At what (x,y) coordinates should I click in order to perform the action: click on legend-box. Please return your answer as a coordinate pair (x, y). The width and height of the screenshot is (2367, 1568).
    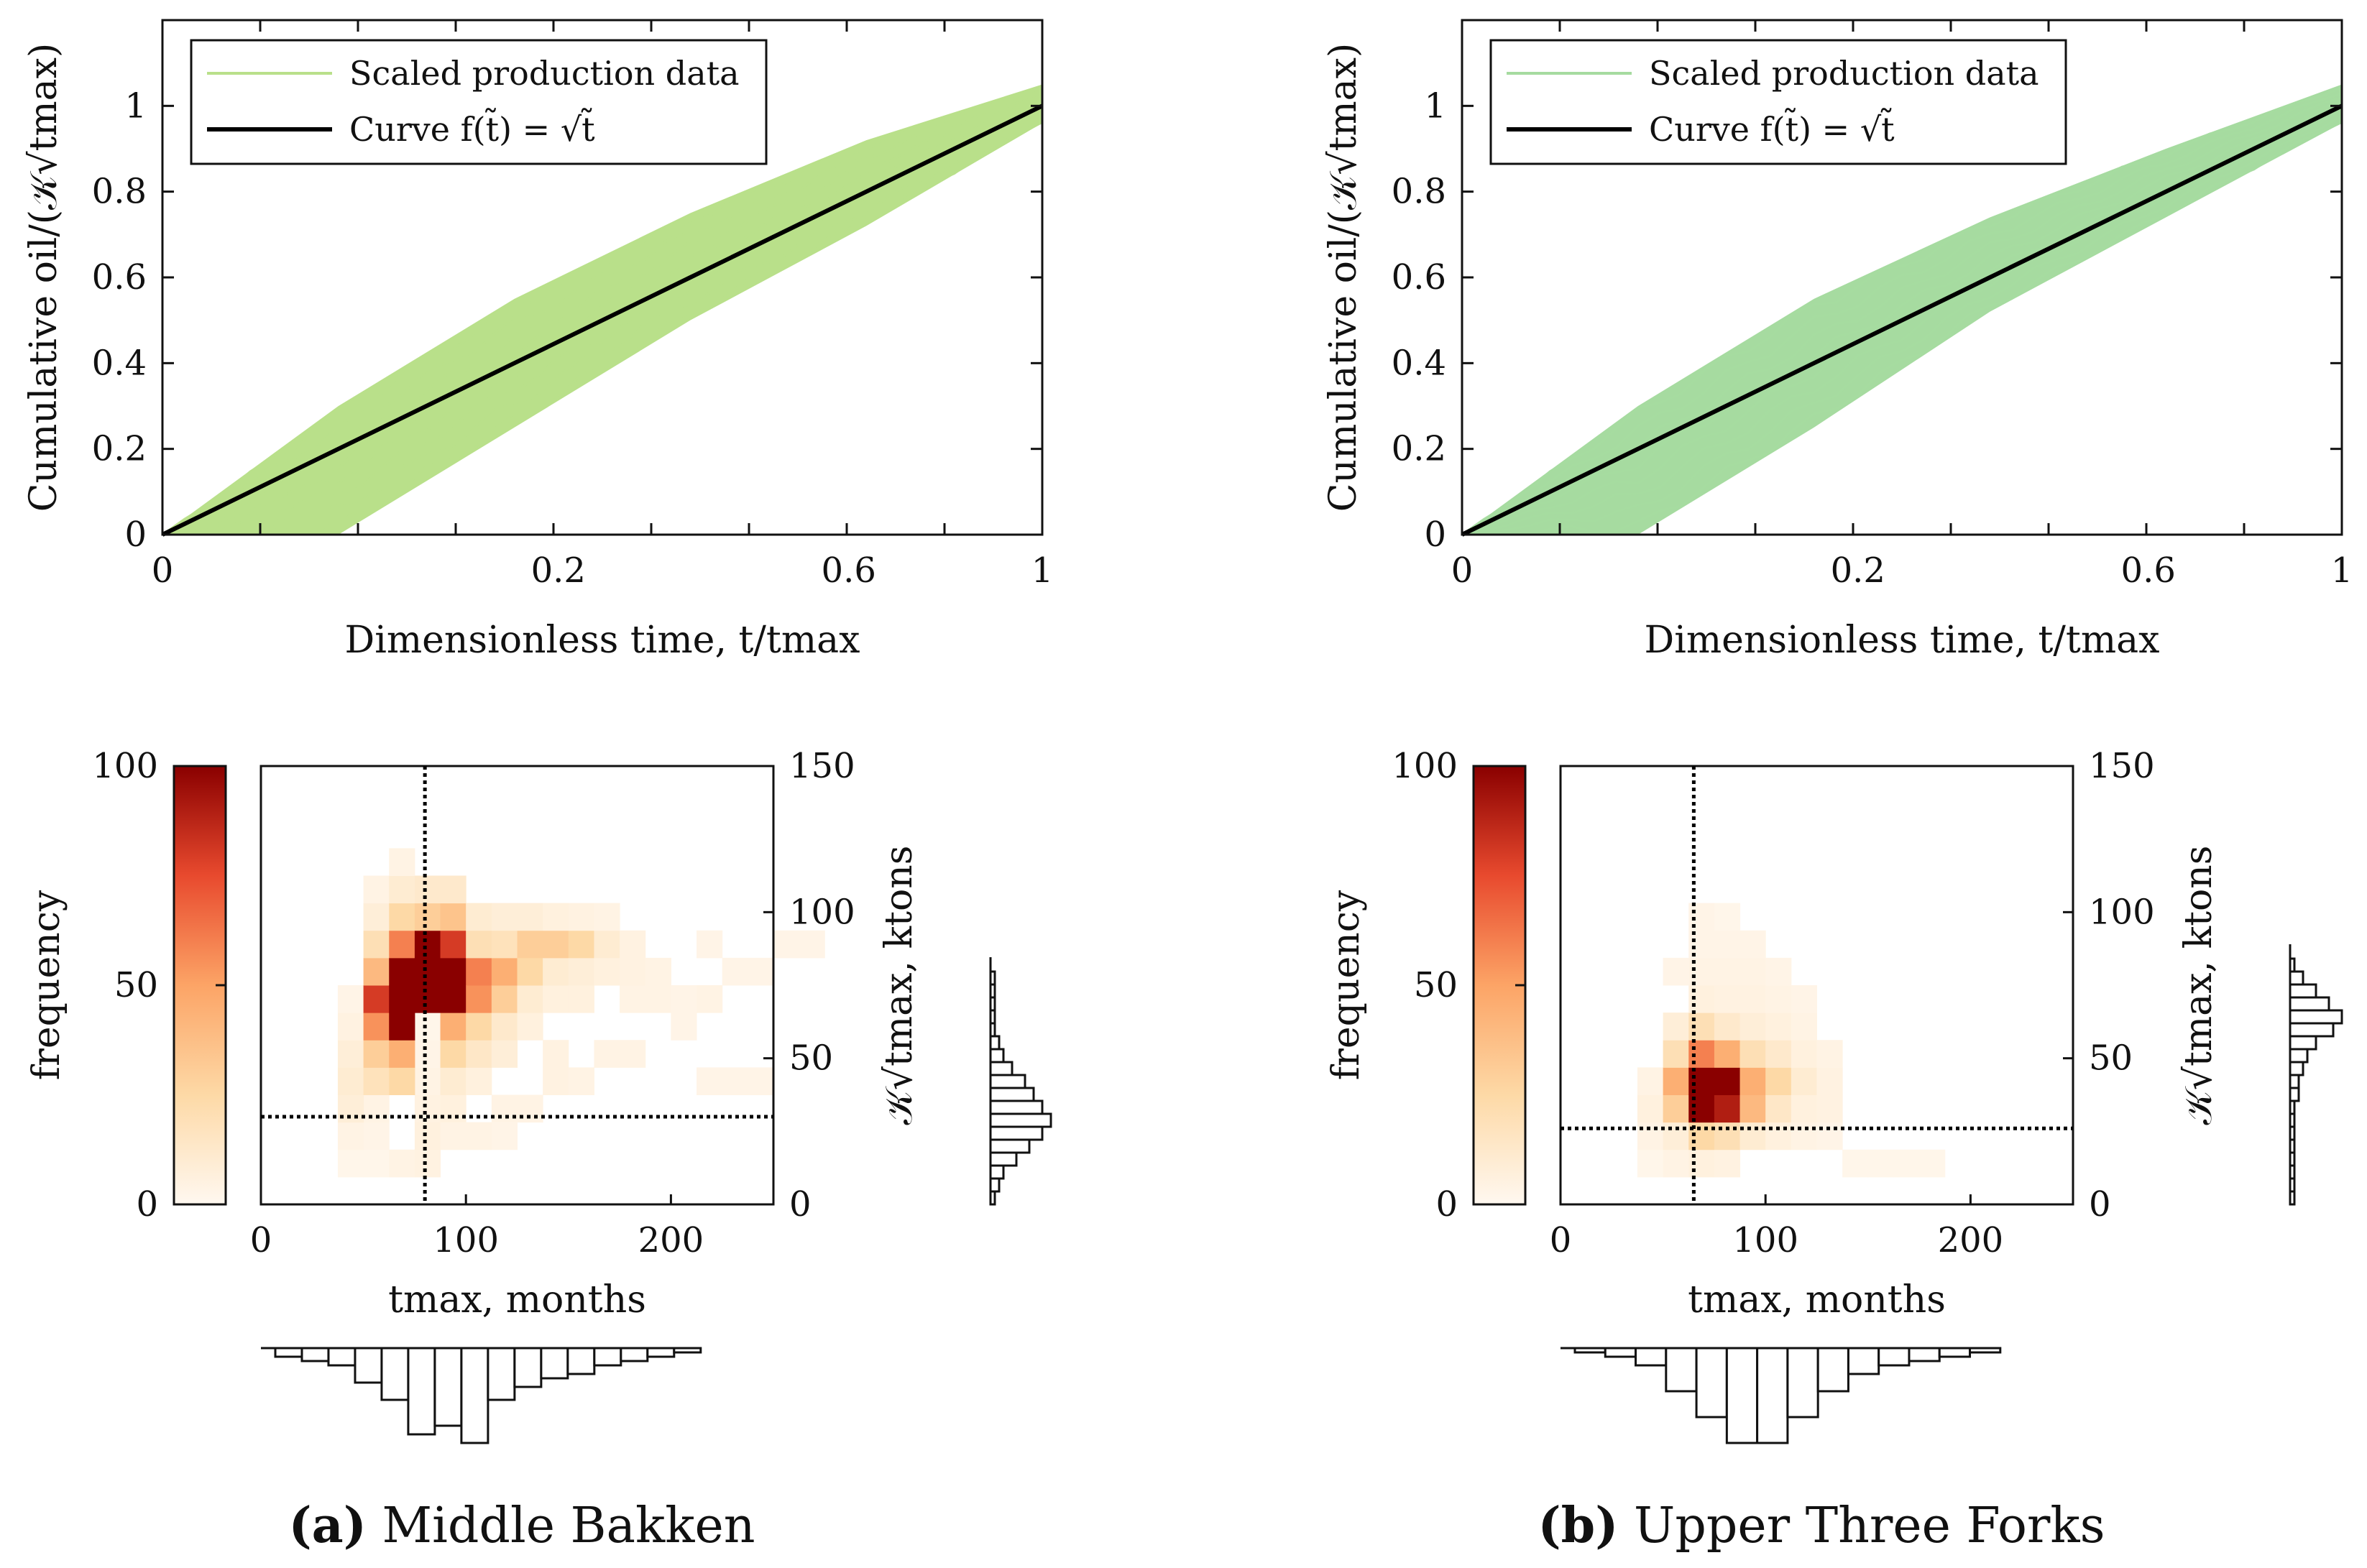
    Looking at the image, I should click on (1778, 102).